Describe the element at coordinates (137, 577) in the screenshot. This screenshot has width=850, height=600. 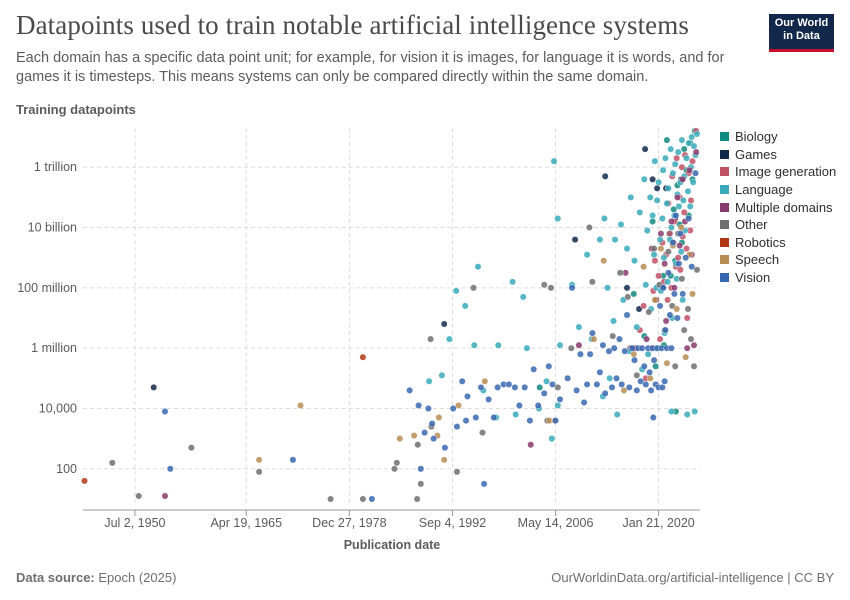
I see `source-value: Epoch (2025)` at that location.